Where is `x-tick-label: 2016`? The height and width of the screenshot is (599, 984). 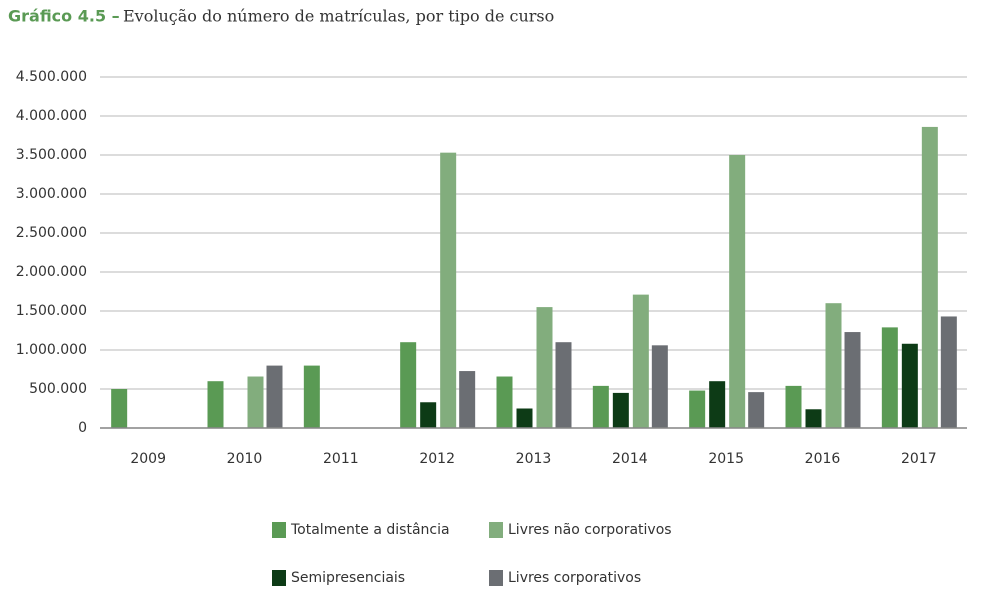
x-tick-label: 2016 is located at coordinates (823, 459).